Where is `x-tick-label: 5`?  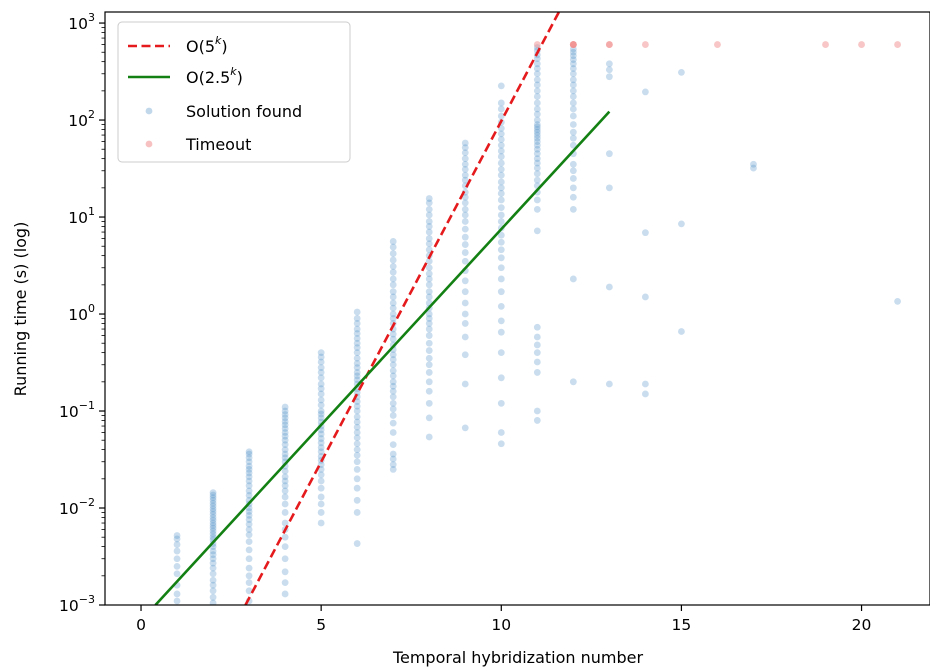
x-tick-label: 5 is located at coordinates (321, 625).